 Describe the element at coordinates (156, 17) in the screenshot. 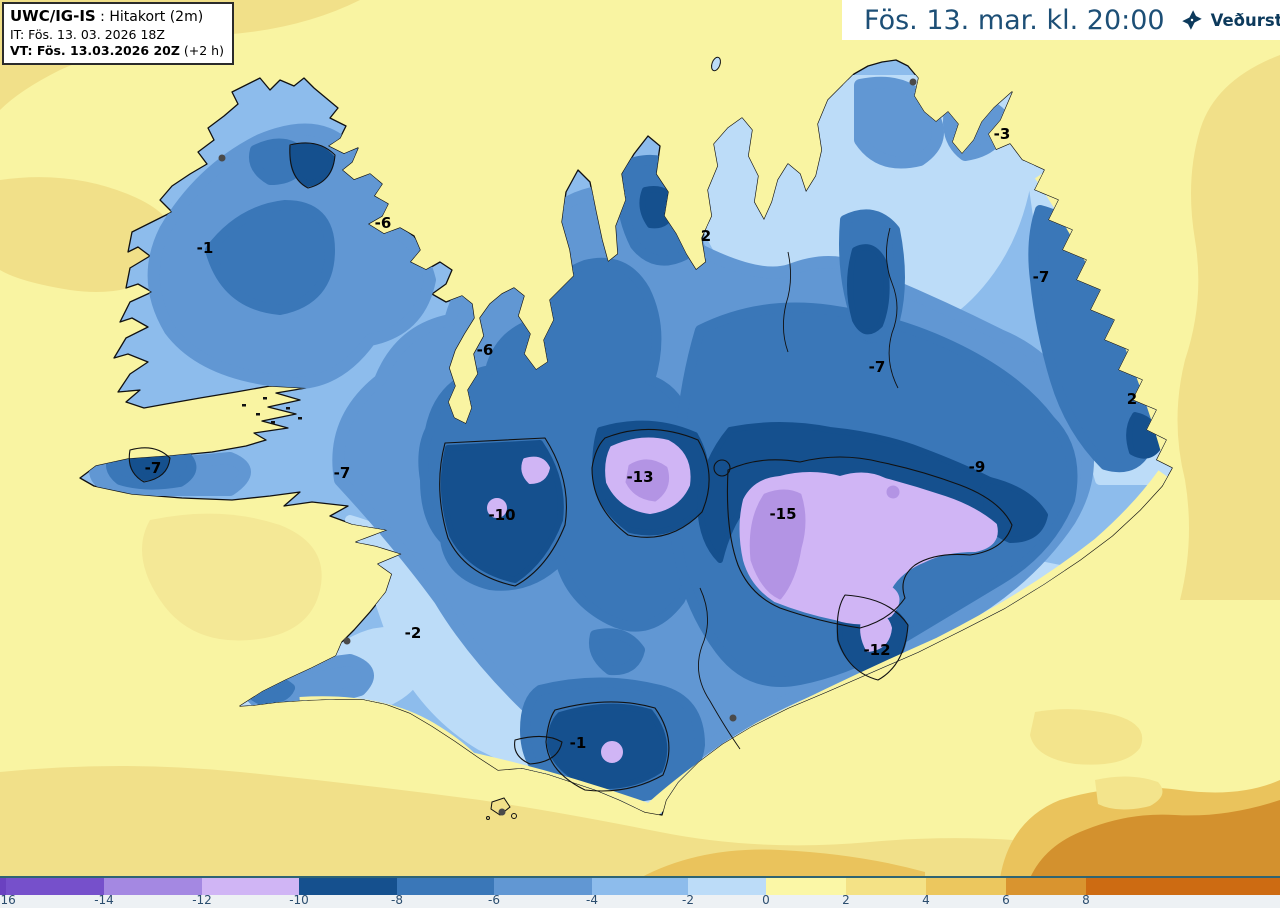

I see `product-name: Hitakort (2m)` at that location.